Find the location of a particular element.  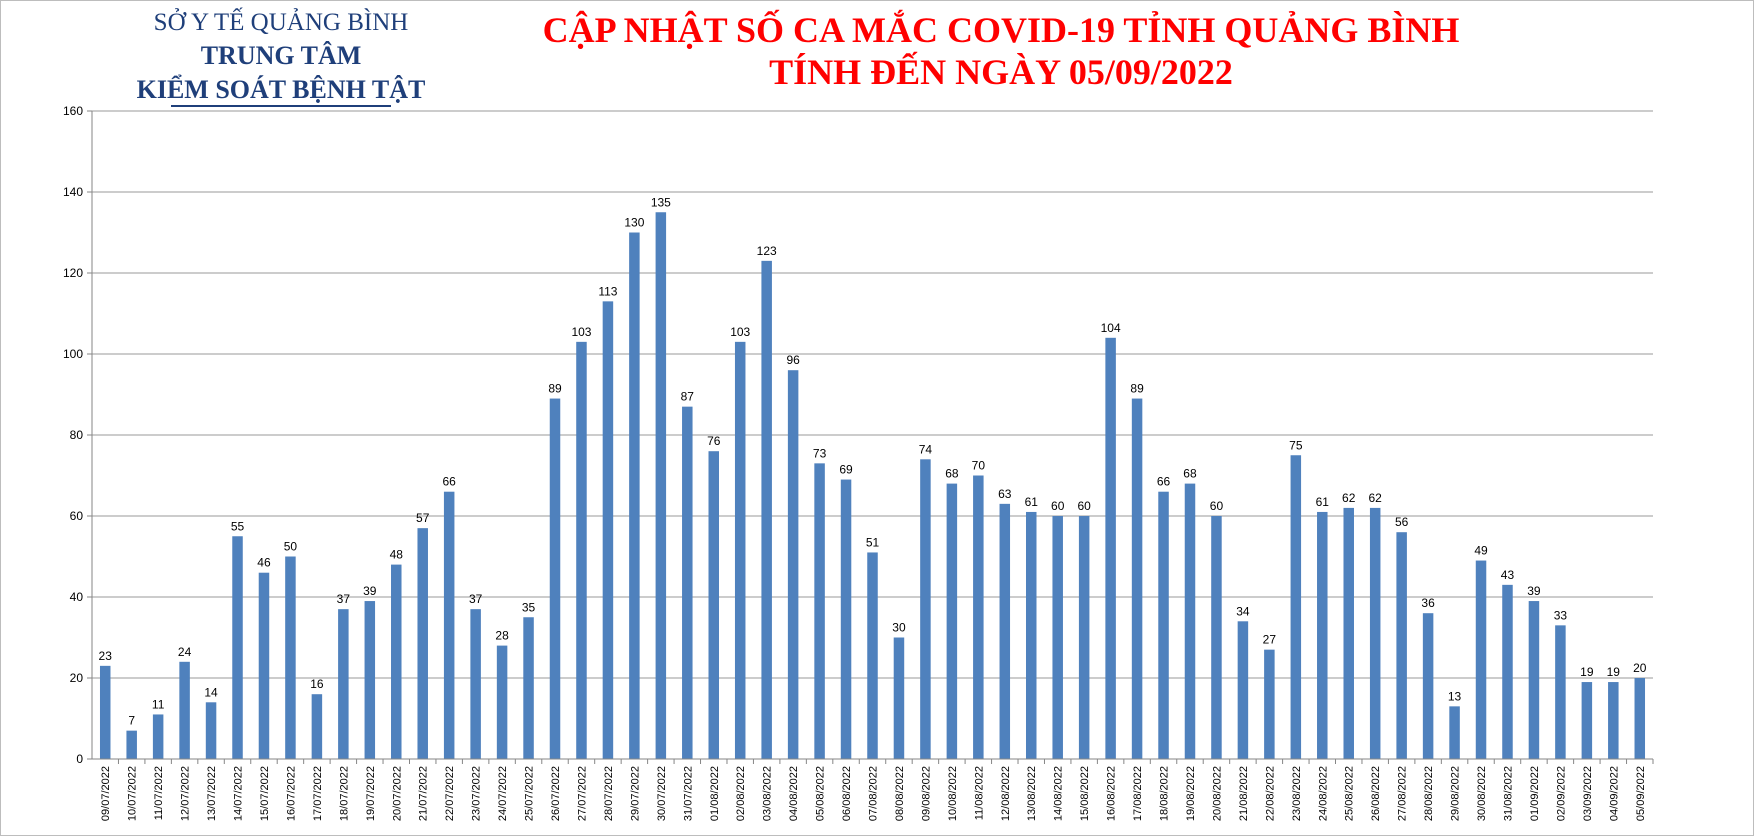

data-label: 14 is located at coordinates (211, 692).